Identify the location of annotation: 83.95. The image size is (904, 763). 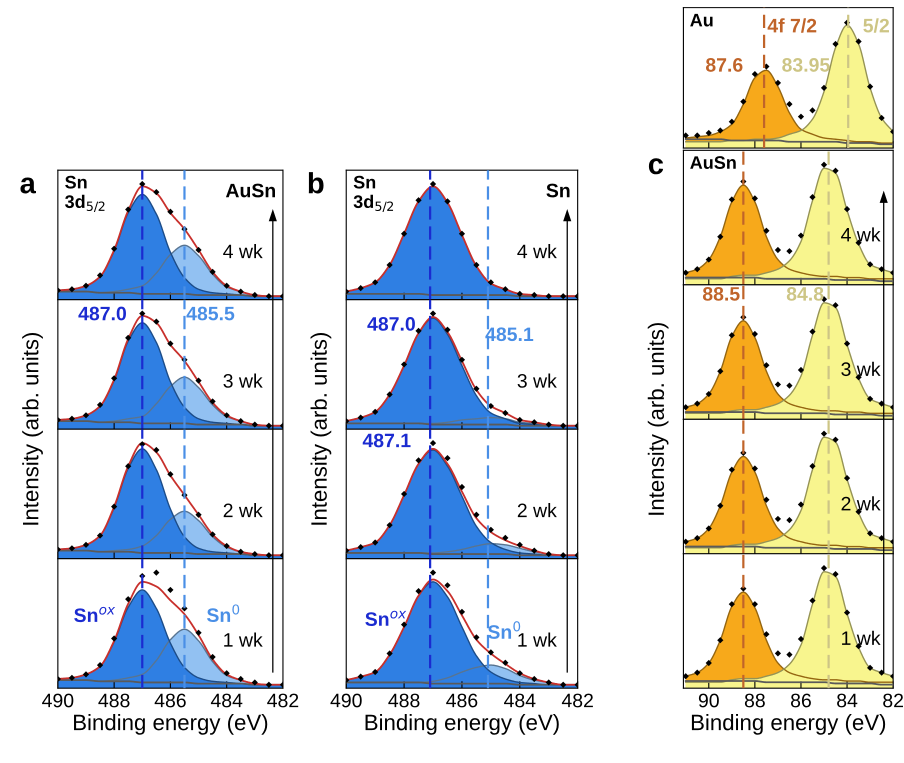
(806, 65).